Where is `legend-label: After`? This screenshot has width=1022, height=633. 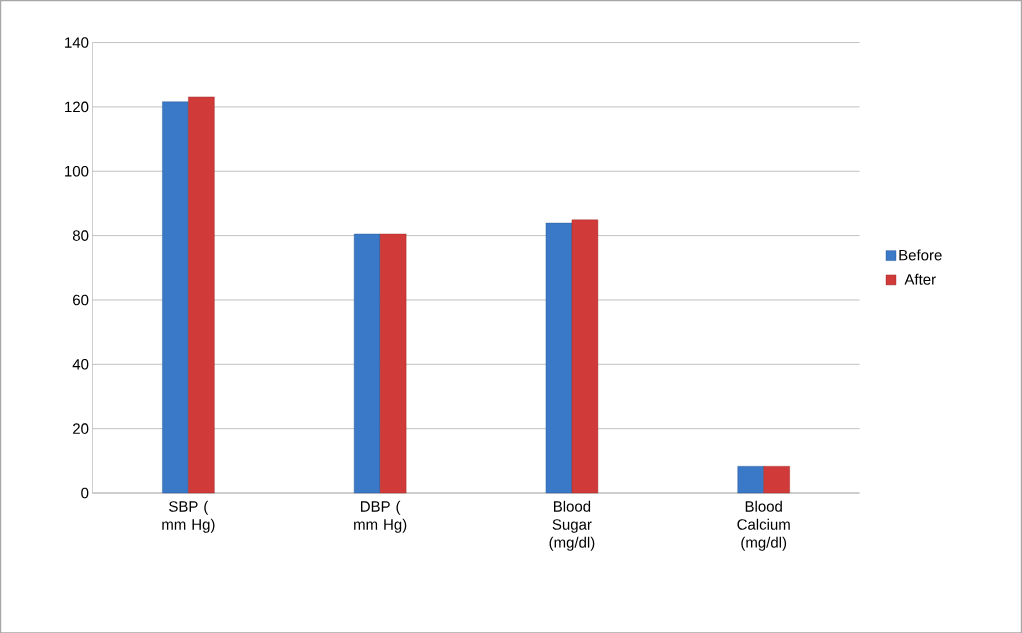 legend-label: After is located at coordinates (920, 279).